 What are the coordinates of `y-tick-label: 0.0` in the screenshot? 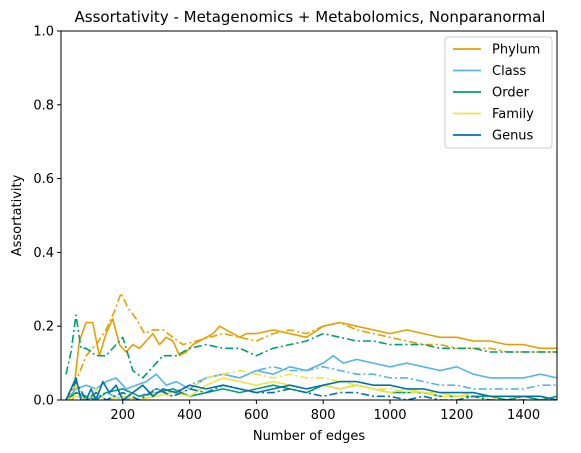 It's located at (43, 401).